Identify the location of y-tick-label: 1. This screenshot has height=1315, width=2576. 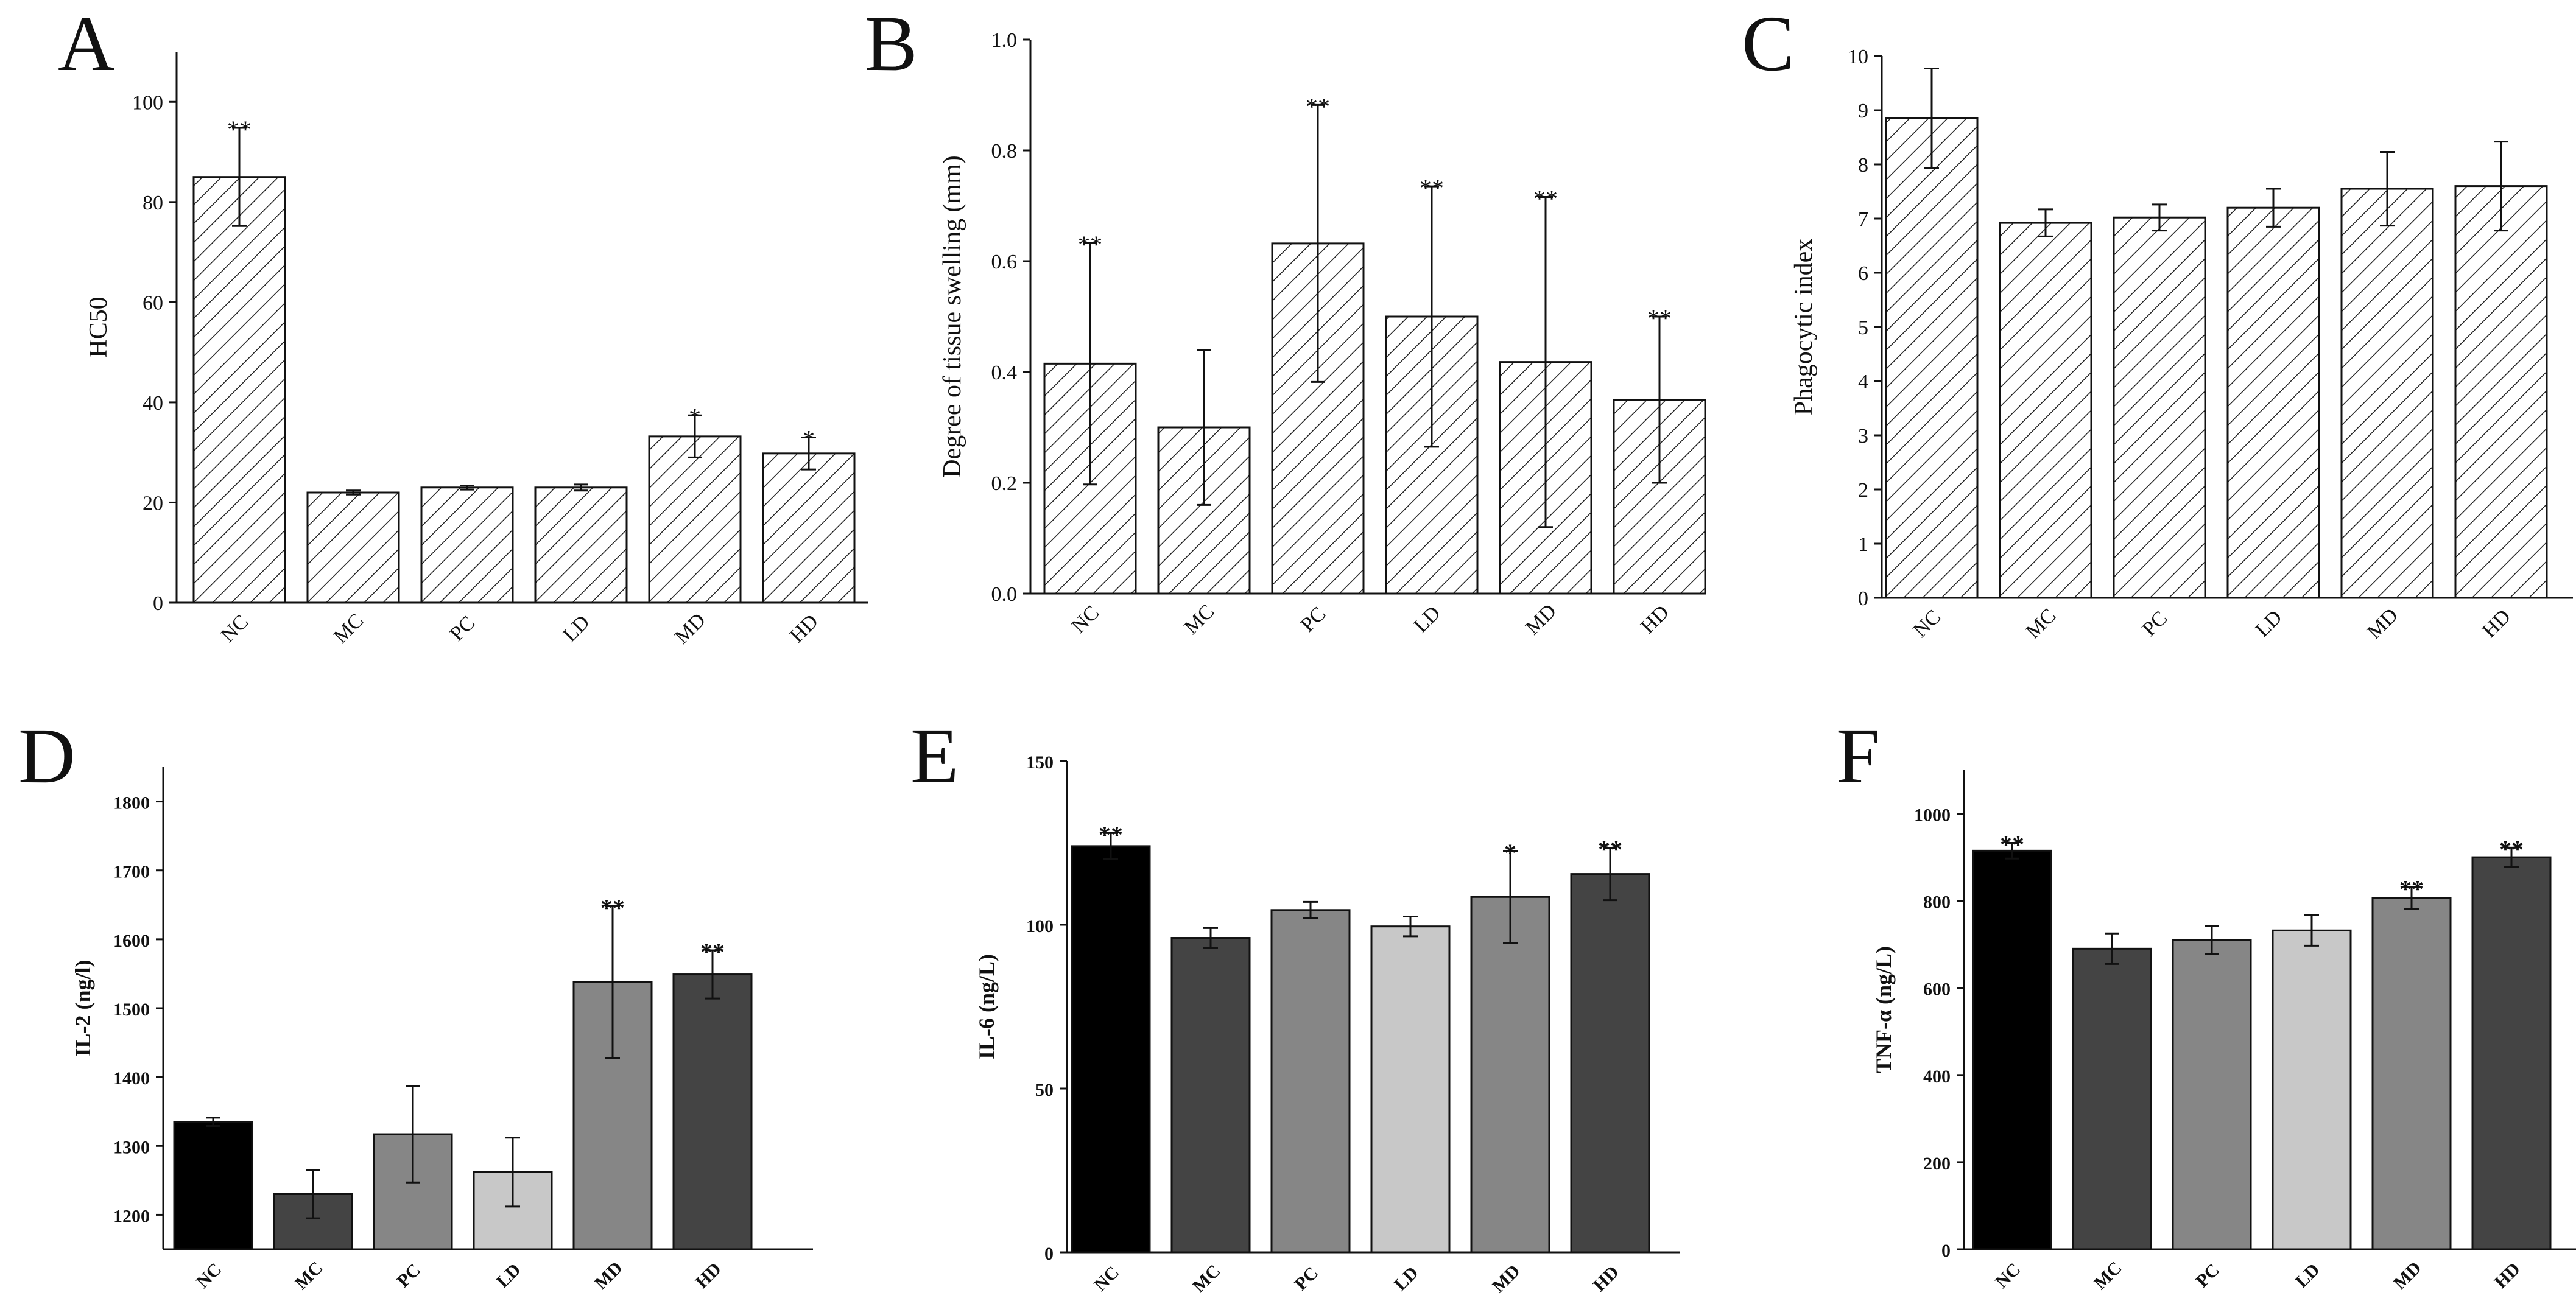
(1863, 544).